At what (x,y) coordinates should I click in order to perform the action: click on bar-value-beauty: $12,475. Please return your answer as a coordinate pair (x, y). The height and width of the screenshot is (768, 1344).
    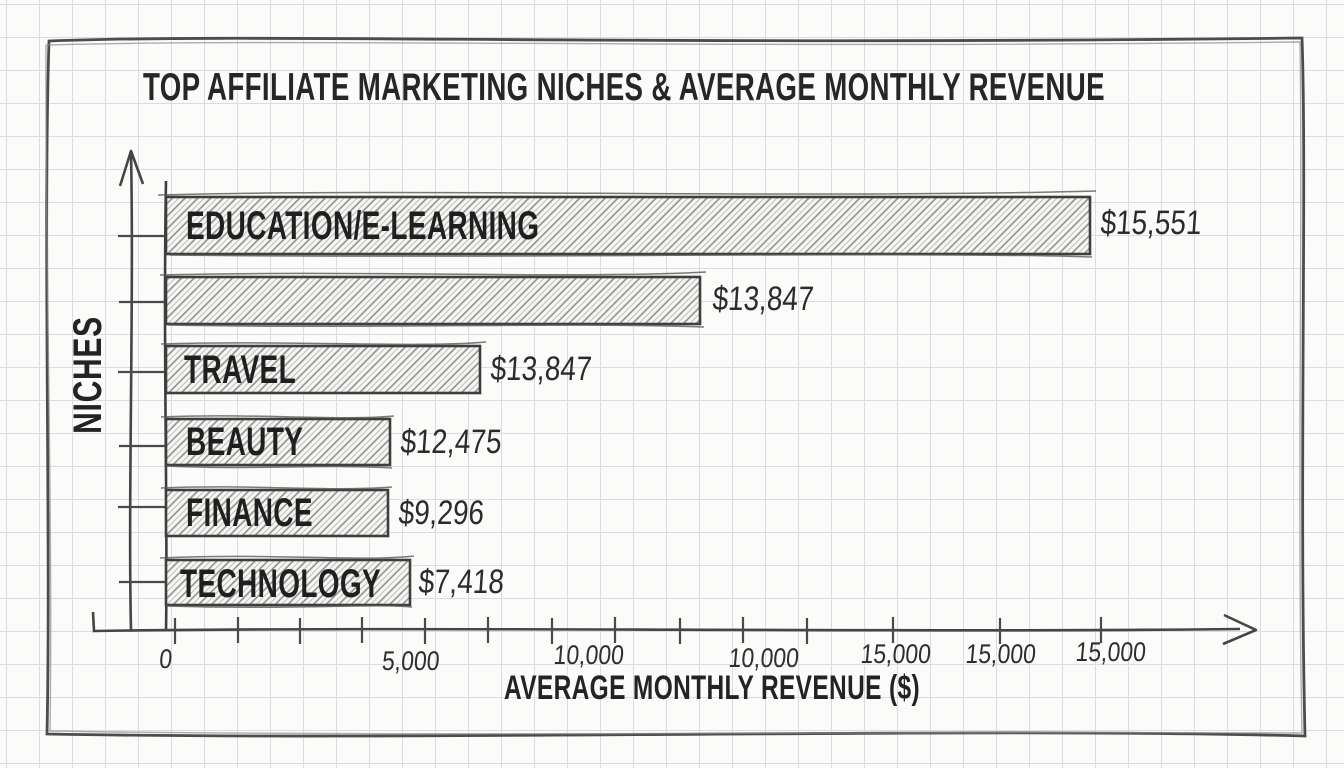
    Looking at the image, I should click on (451, 442).